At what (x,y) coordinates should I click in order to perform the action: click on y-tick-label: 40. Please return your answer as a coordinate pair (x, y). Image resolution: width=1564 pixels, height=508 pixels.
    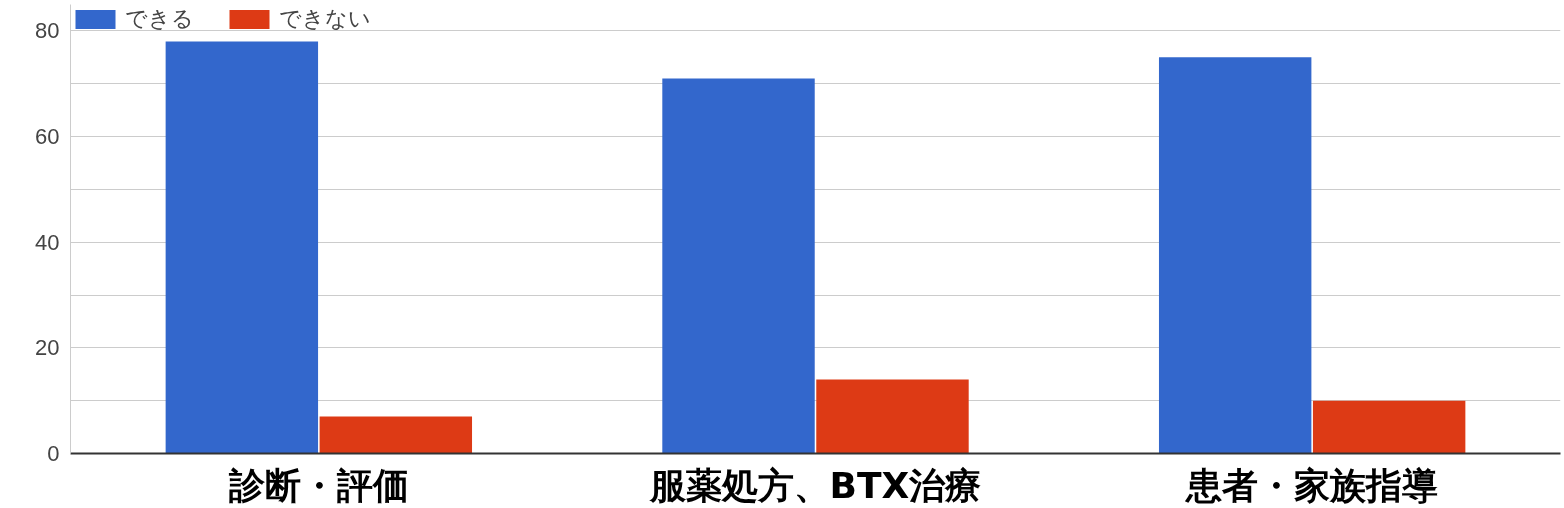
    Looking at the image, I should click on (47, 242).